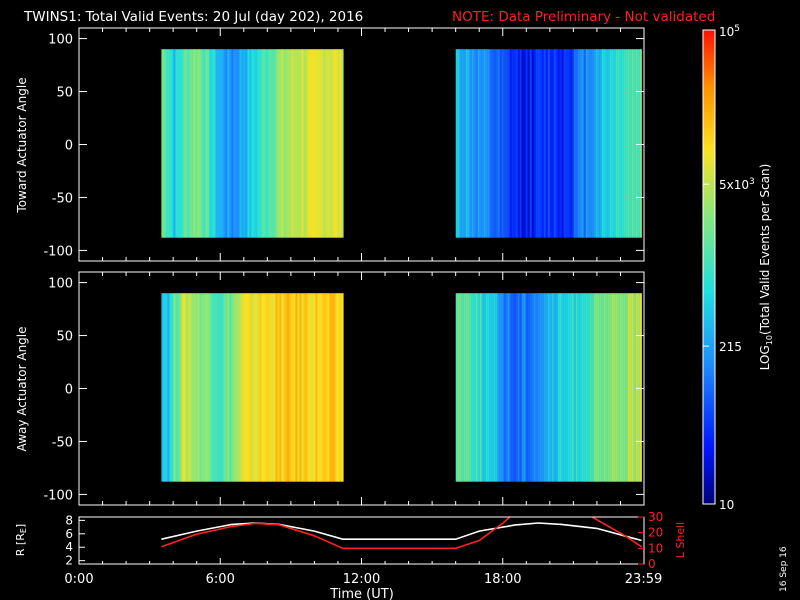  I want to click on x-tick-label: 18:00, so click(502, 579).